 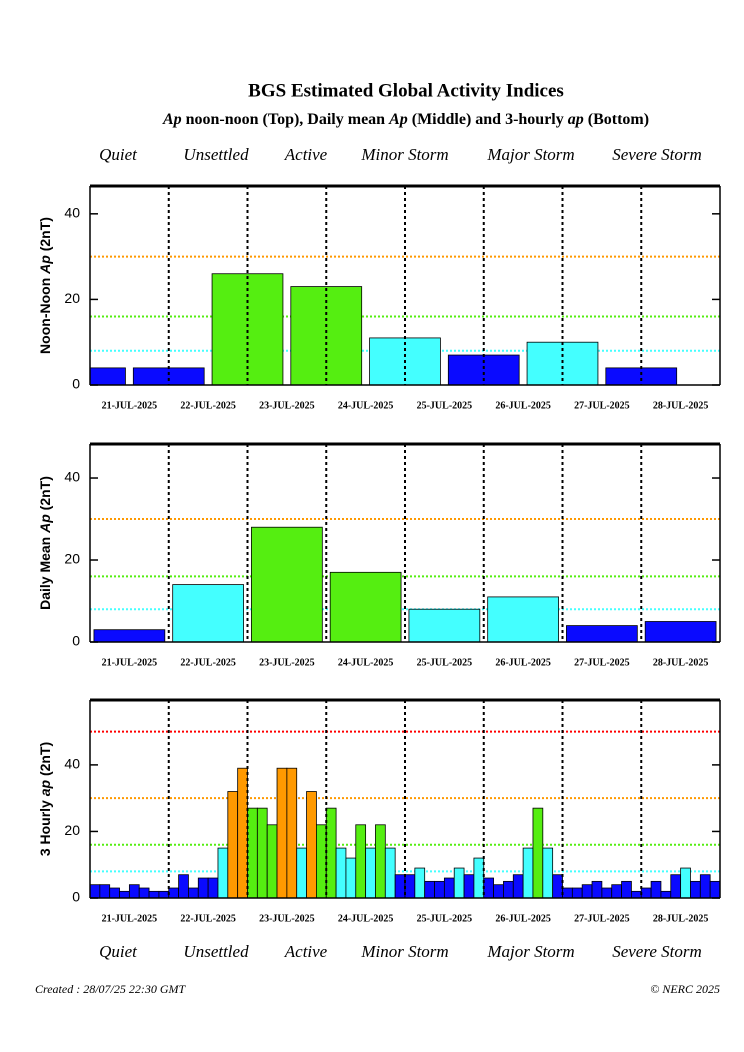 I want to click on legend-entry: Unsettled, so click(x=216, y=154).